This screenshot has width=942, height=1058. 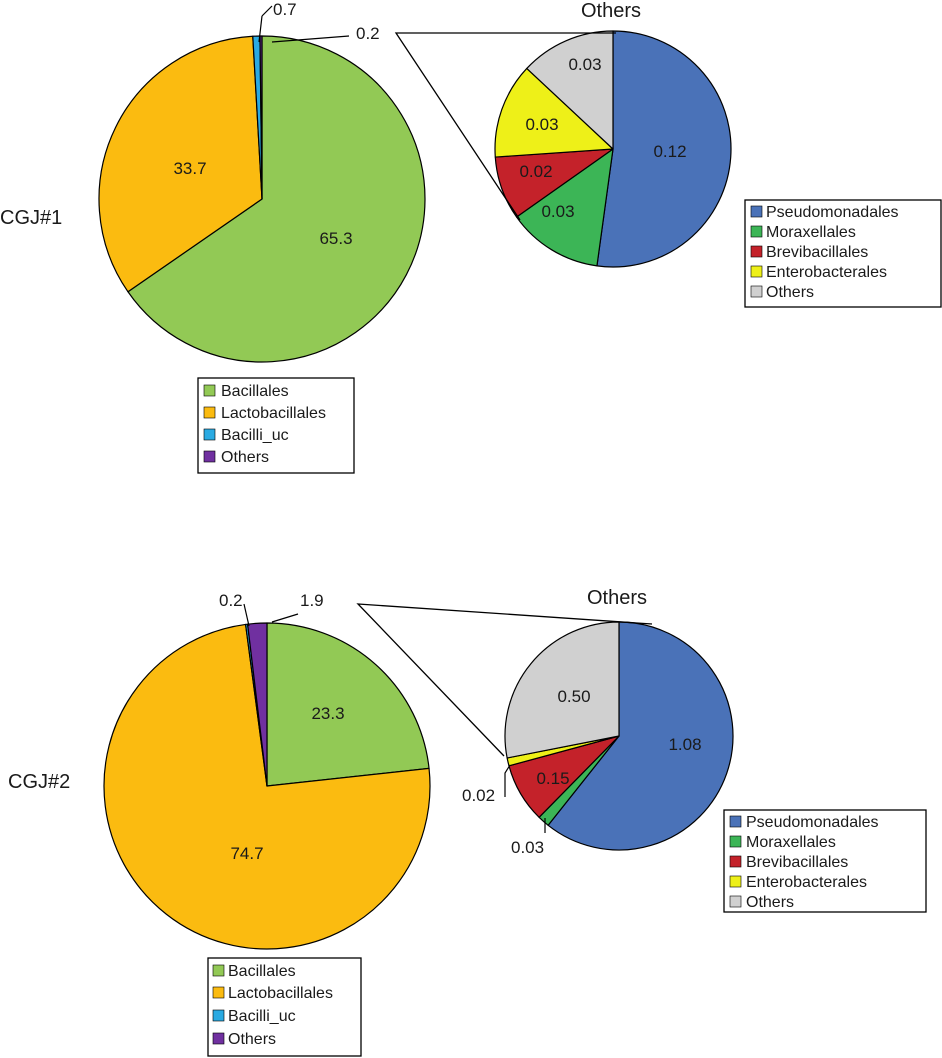 I want to click on pie-cgj1, so click(x=262, y=199).